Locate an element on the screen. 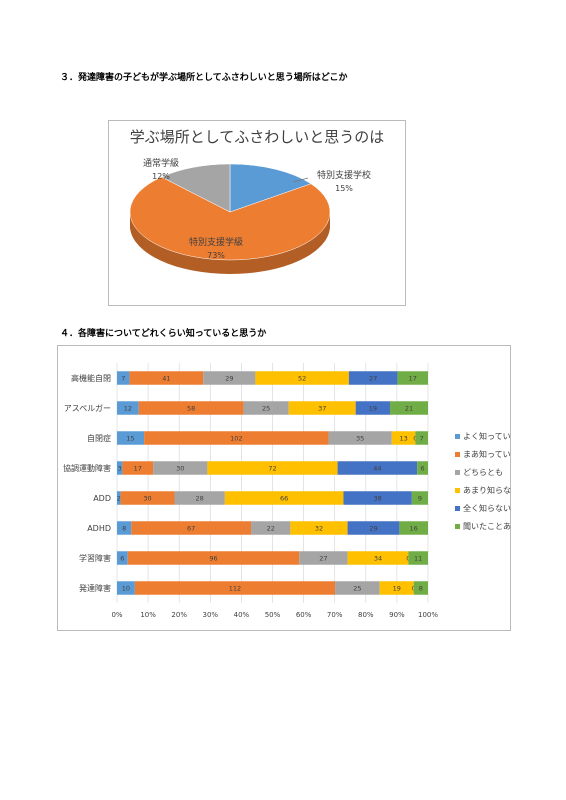 This screenshot has width=566, height=800. slice-label: 特別支援学校 is located at coordinates (344, 175).